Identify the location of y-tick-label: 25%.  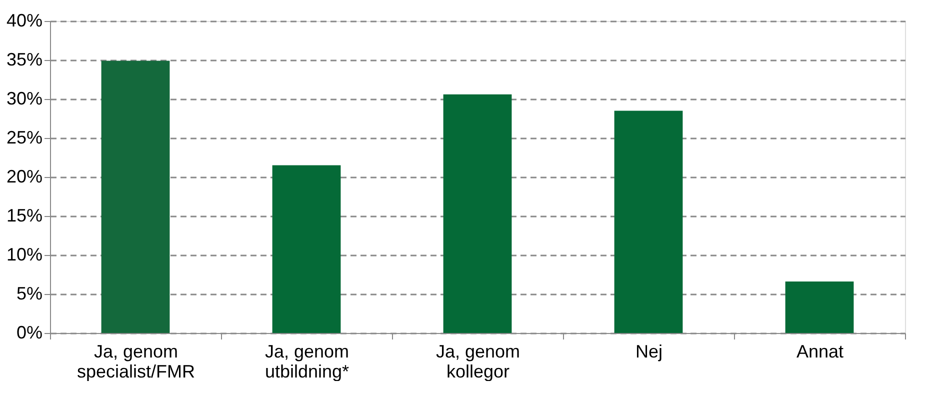
(24, 138).